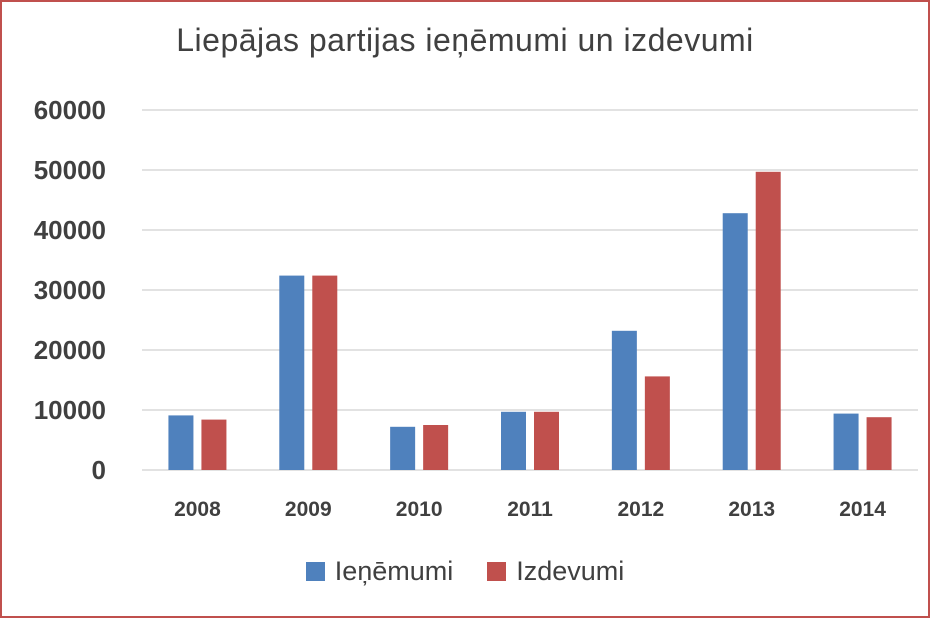 The image size is (930, 618). Describe the element at coordinates (624, 400) in the screenshot. I see `bar-series-1-2012` at that location.